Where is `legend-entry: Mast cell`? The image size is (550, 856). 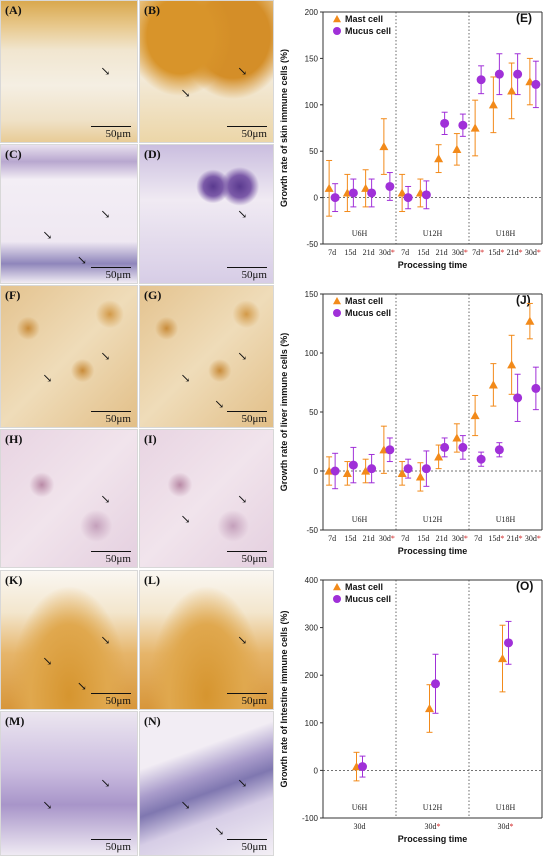 legend-entry: Mast cell is located at coordinates (364, 587).